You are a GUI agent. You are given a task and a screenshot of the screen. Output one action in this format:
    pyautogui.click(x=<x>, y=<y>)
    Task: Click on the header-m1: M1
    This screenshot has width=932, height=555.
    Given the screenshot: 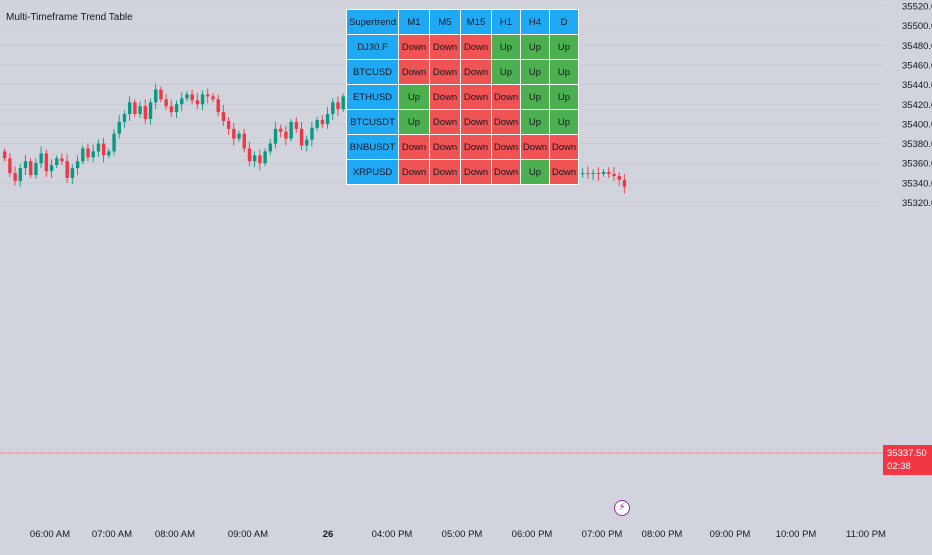 What is the action you would take?
    pyautogui.click(x=414, y=22)
    